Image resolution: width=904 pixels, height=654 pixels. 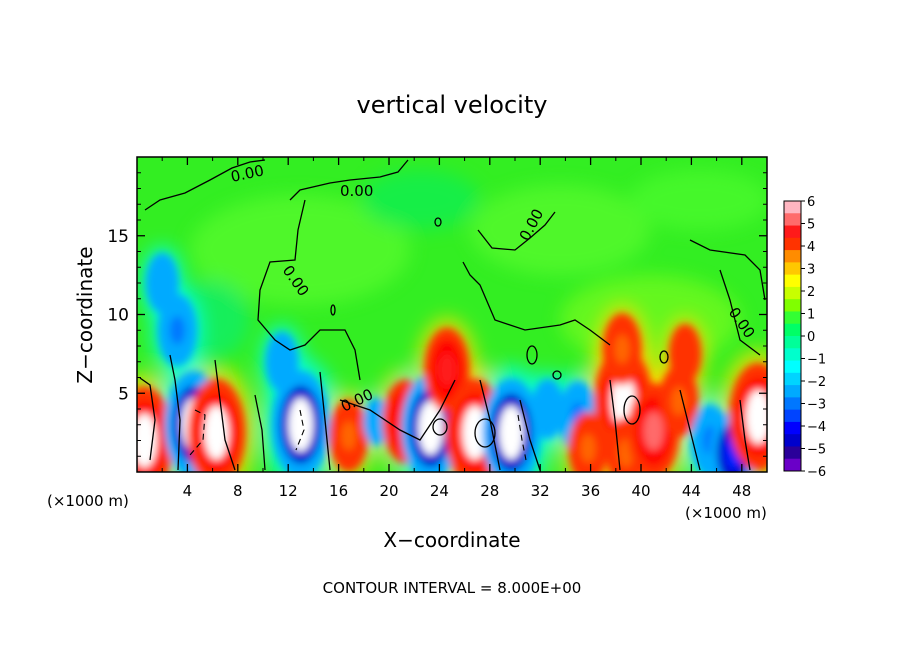 What do you see at coordinates (356, 191) in the screenshot?
I see `contour-label: 0.00` at bounding box center [356, 191].